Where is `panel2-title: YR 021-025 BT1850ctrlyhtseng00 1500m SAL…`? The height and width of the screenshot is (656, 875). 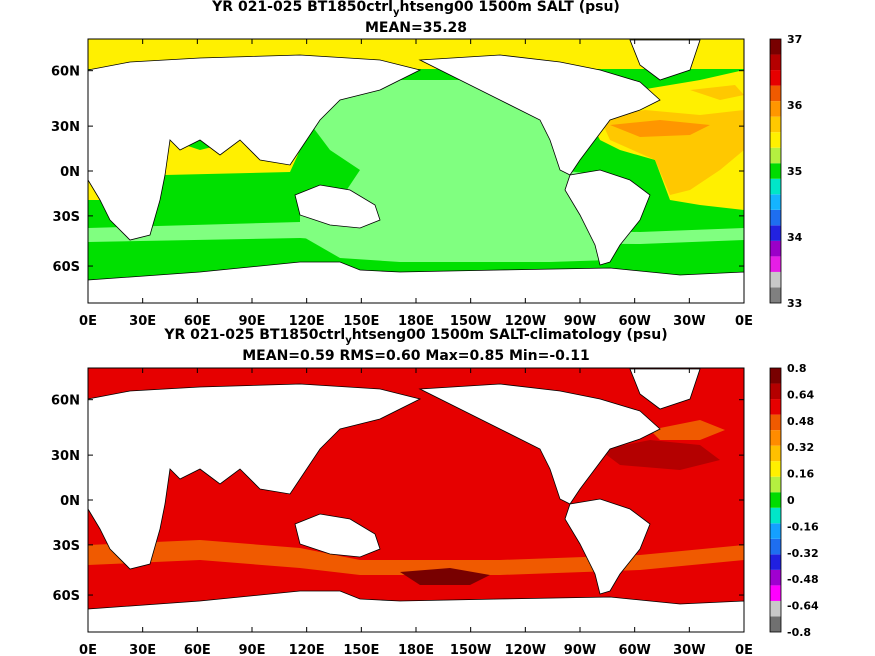 panel2-title: YR 021-025 BT1850ctrlyhtseng00 1500m SAL… is located at coordinates (416, 336).